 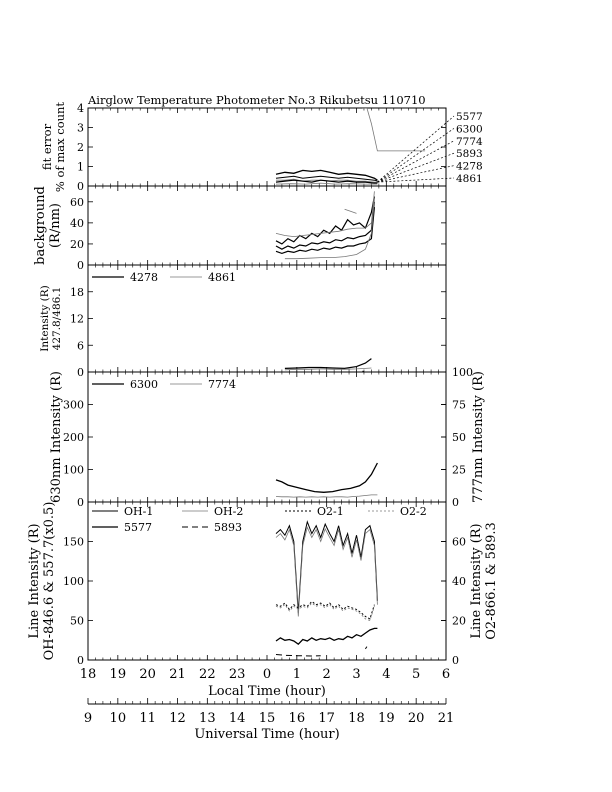 What do you see at coordinates (88, 674) in the screenshot?
I see `x-tick-label-local: 18` at bounding box center [88, 674].